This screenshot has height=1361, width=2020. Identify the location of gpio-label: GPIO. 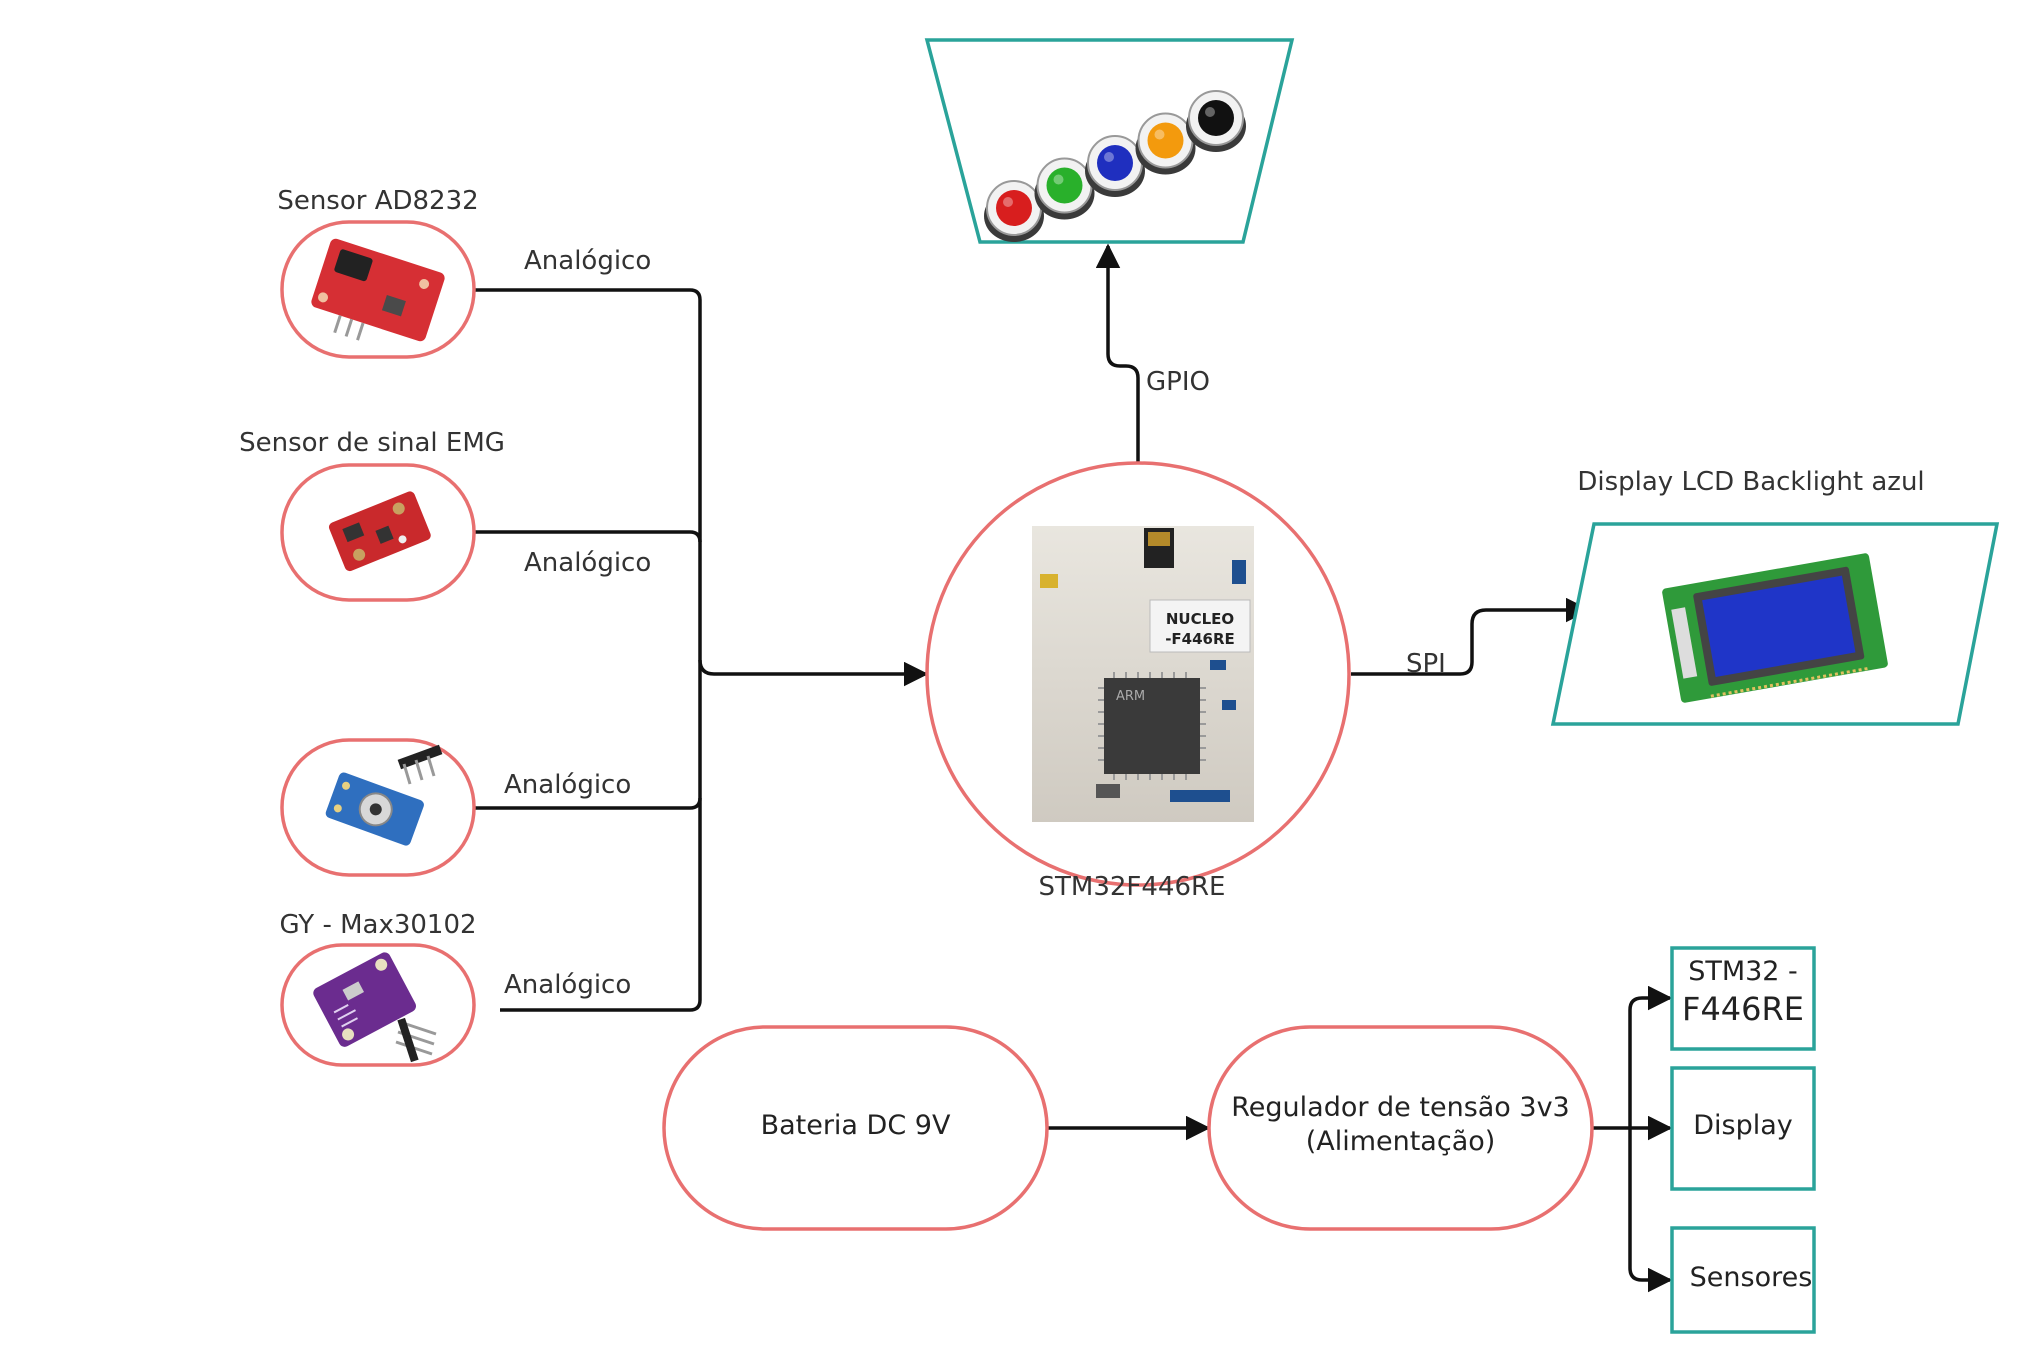
(1178, 382).